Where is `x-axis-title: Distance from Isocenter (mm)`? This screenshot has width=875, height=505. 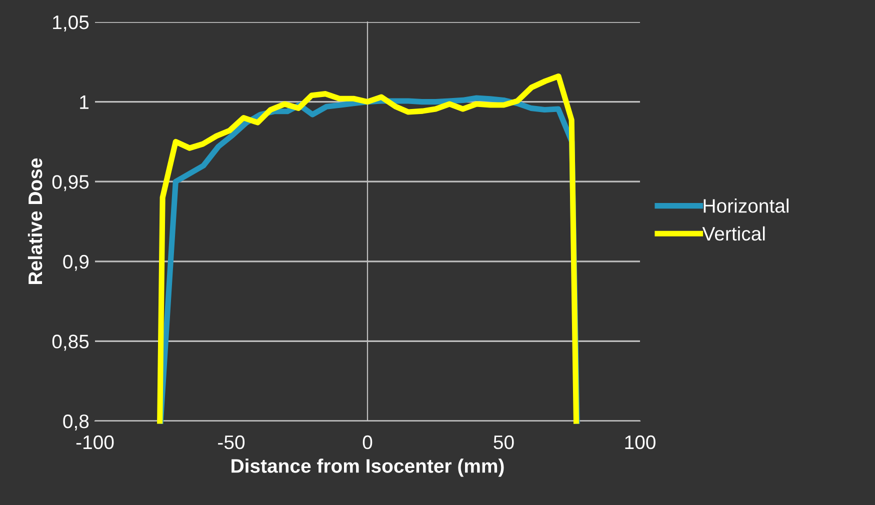 x-axis-title: Distance from Isocenter (mm) is located at coordinates (368, 467).